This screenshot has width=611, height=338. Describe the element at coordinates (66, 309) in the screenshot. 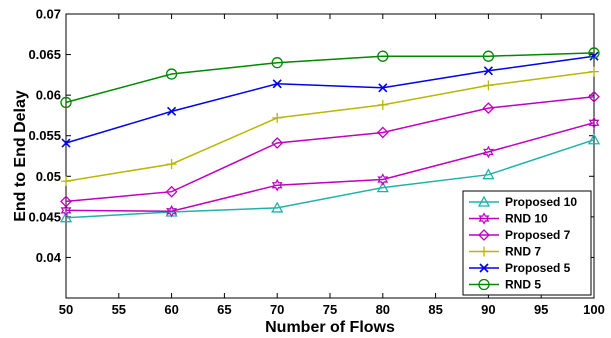

I see `x-tick-label: 50` at that location.